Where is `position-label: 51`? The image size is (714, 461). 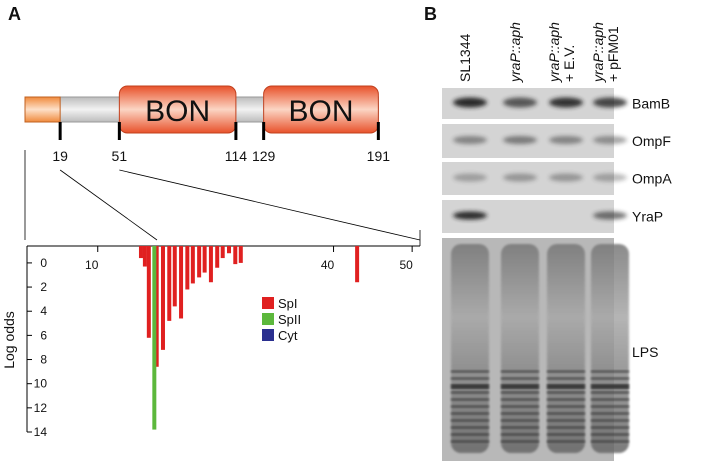 position-label: 51 is located at coordinates (120, 156).